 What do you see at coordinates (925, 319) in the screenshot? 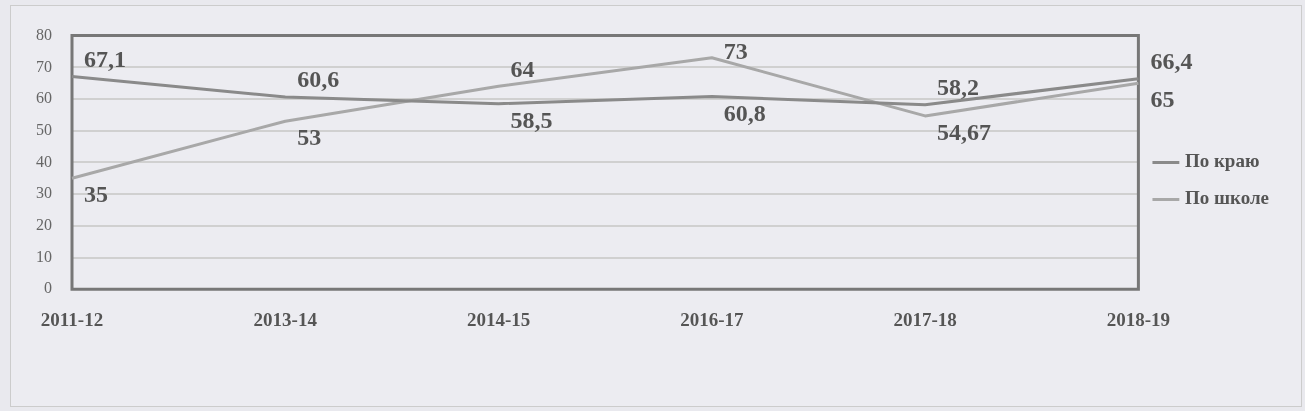
I see `x-tick-label: 2017-18` at bounding box center [925, 319].